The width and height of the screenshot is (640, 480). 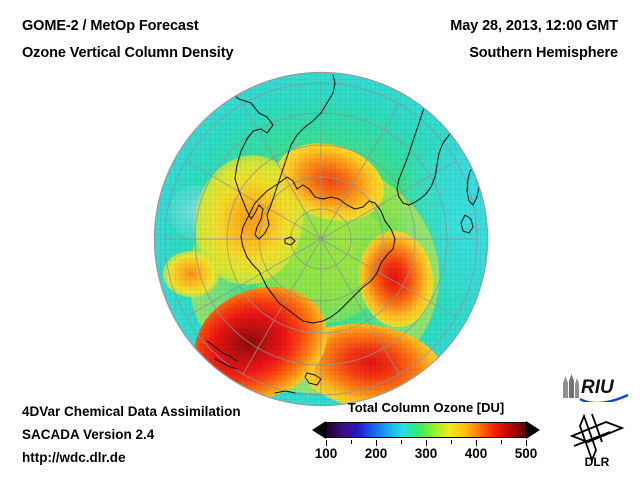 I want to click on dlr-mark-icon, so click(x=597, y=438).